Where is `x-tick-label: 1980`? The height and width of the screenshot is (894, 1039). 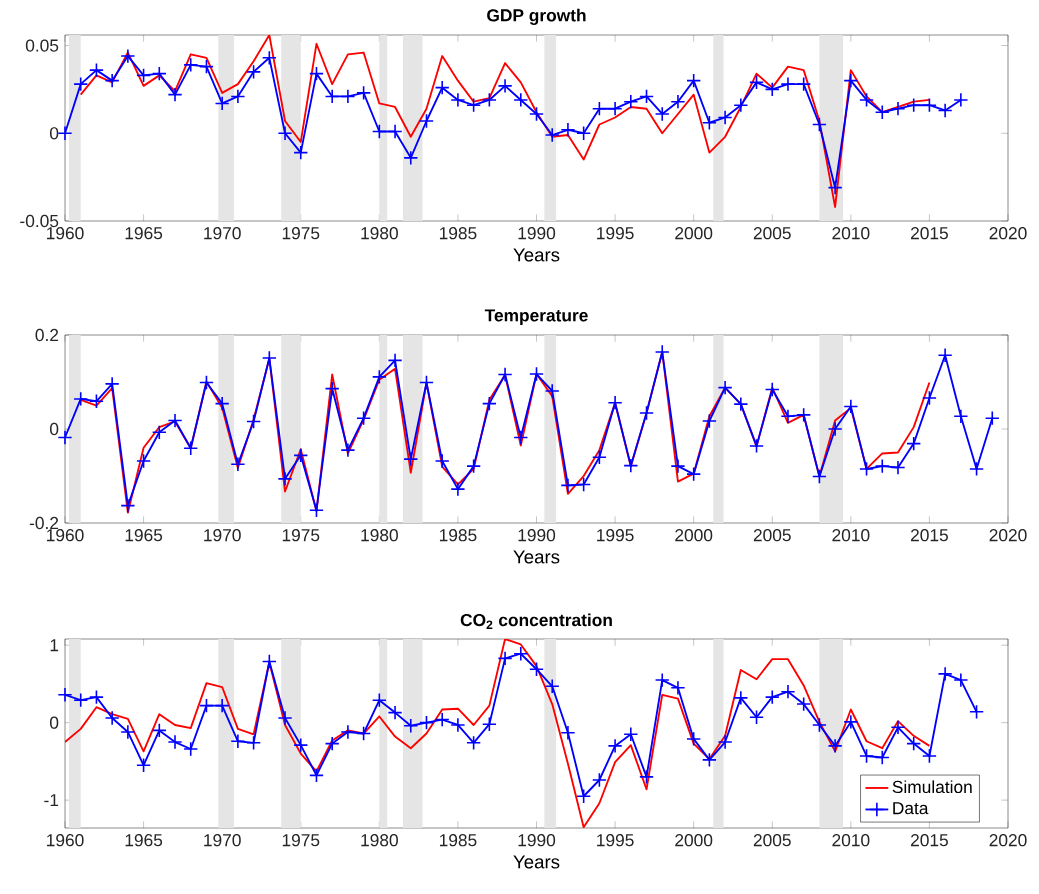
x-tick-label: 1980 is located at coordinates (379, 840).